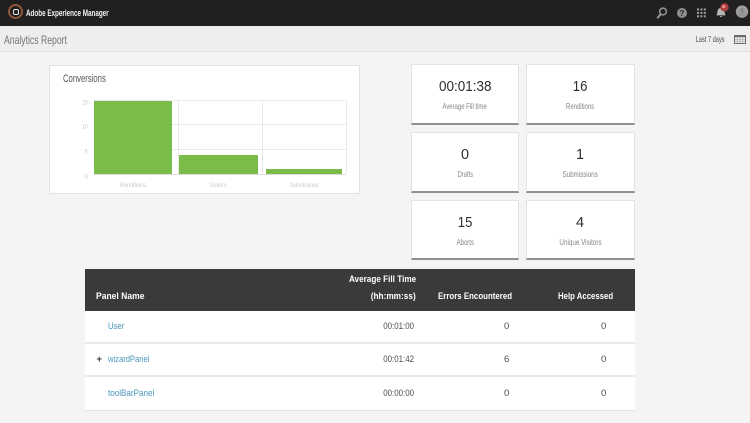  What do you see at coordinates (87, 178) in the screenshot?
I see `svg-text: 0` at bounding box center [87, 178].